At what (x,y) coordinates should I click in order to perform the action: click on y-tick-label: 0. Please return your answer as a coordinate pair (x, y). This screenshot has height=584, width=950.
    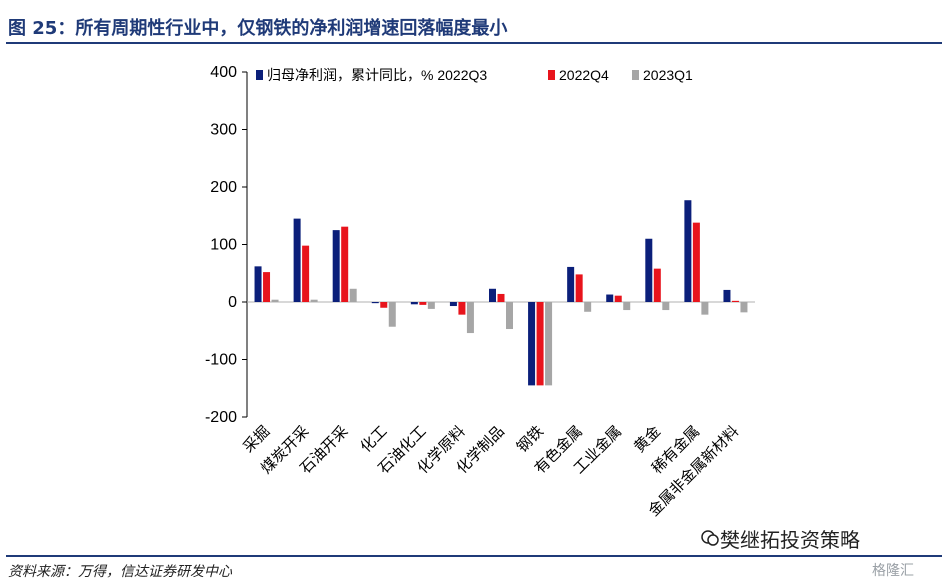
    Looking at the image, I should click on (232, 302).